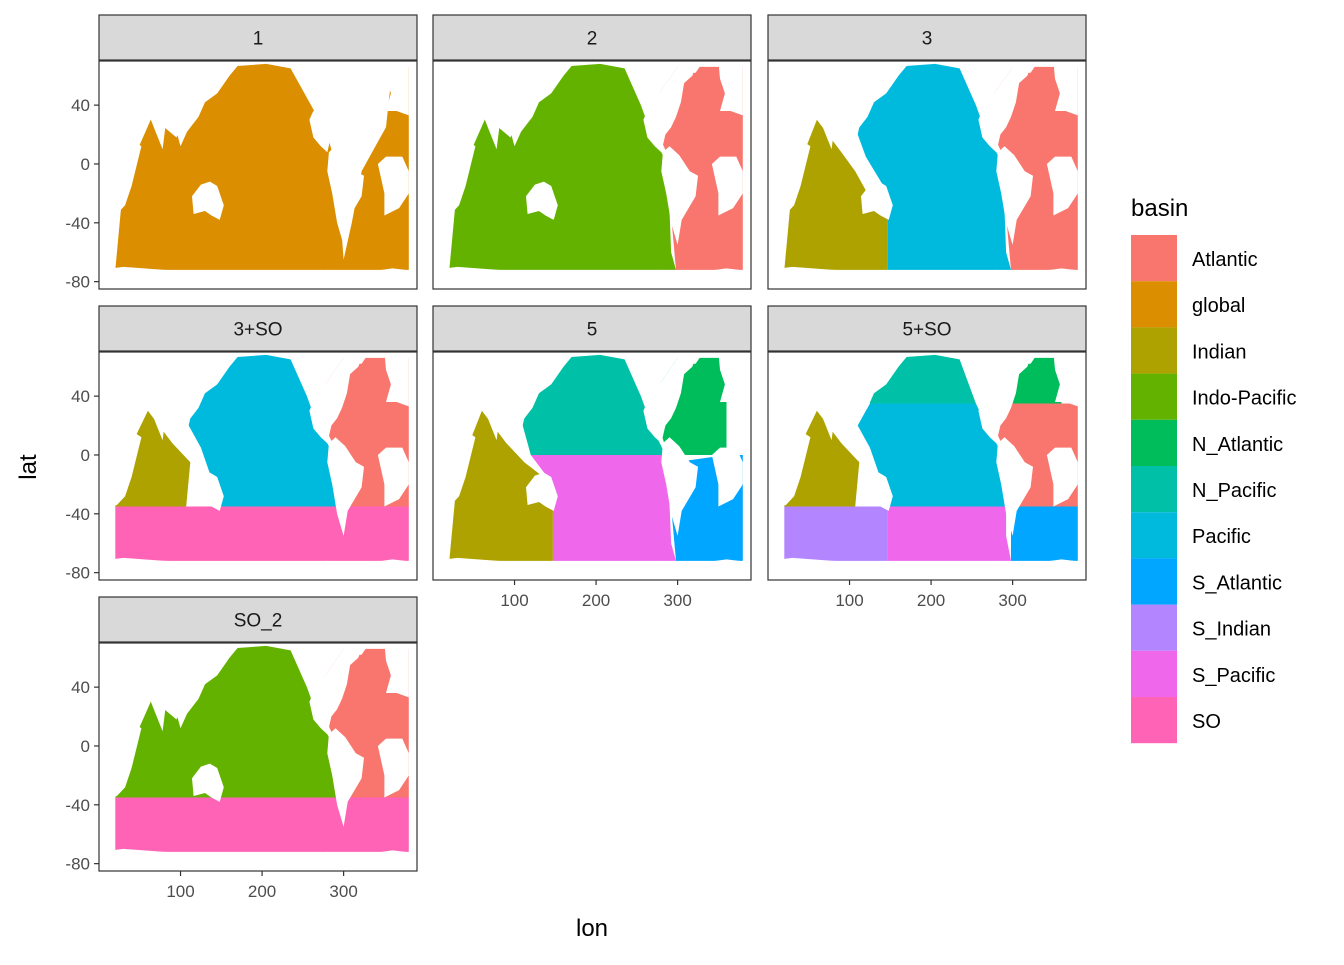 This screenshot has width=1344, height=965. I want to click on facet-panel-3+SO: 3+SO 40 0 -40 -80, so click(241, 444).